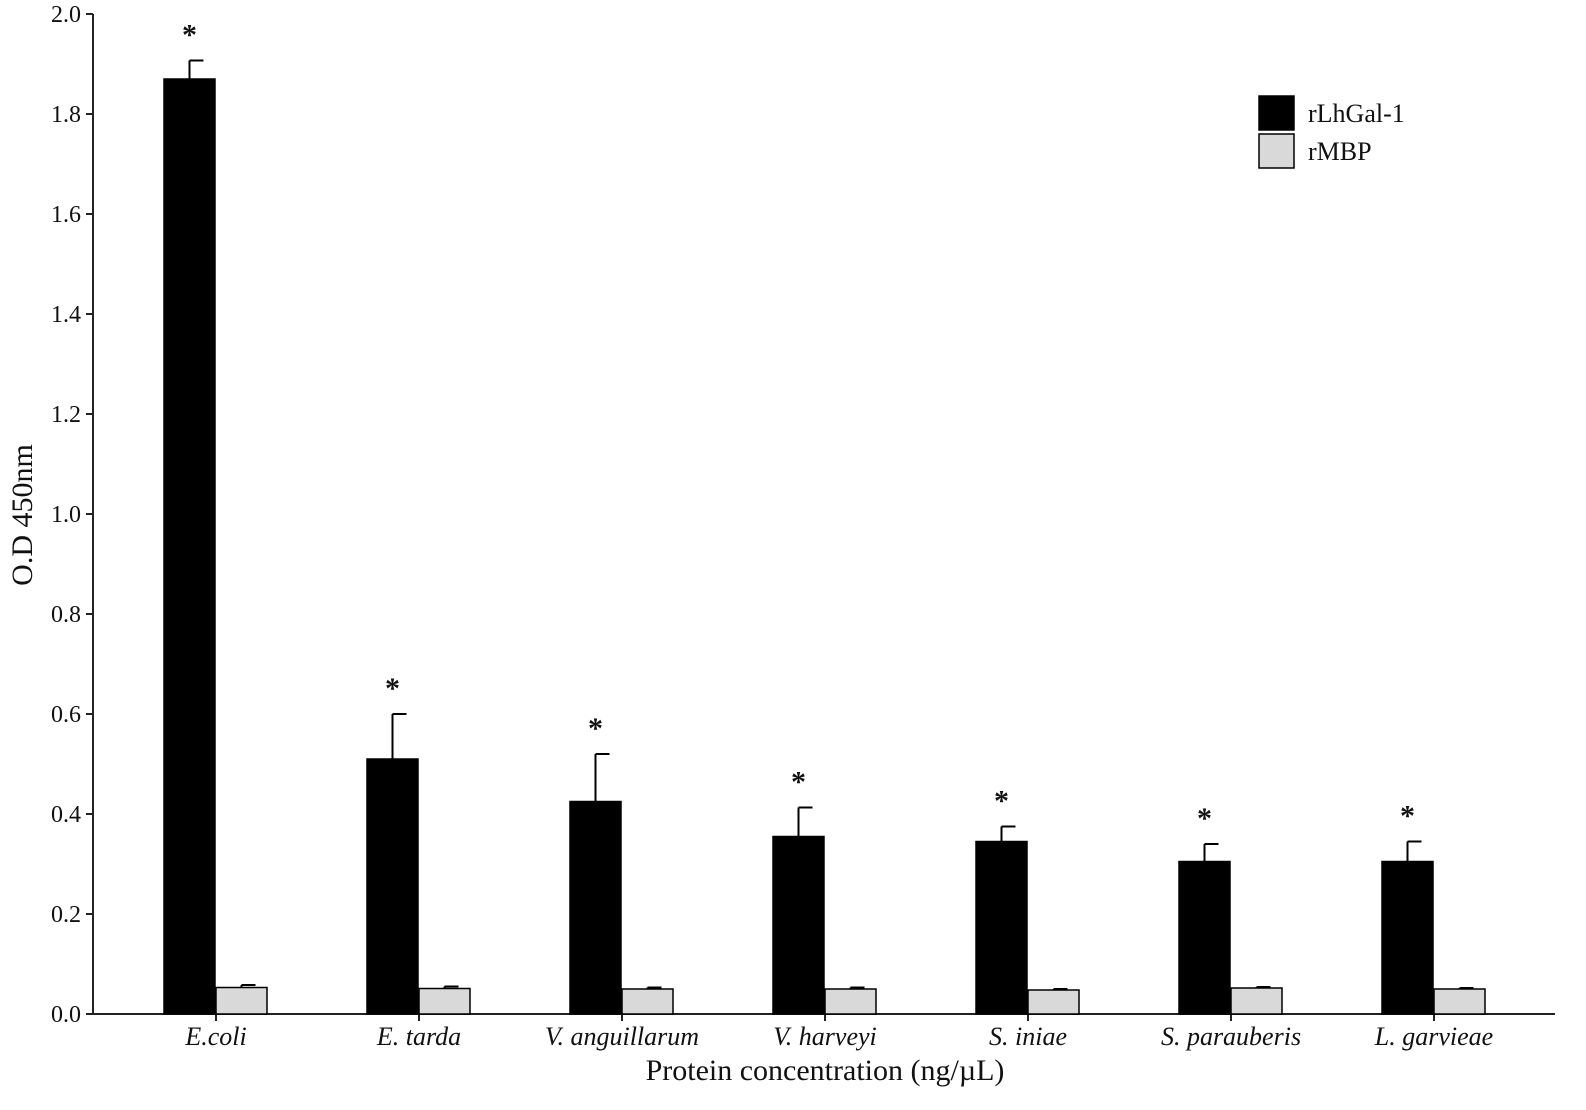 The image size is (1586, 1110). What do you see at coordinates (66, 1015) in the screenshot?
I see `y-tick-label: 0.0` at bounding box center [66, 1015].